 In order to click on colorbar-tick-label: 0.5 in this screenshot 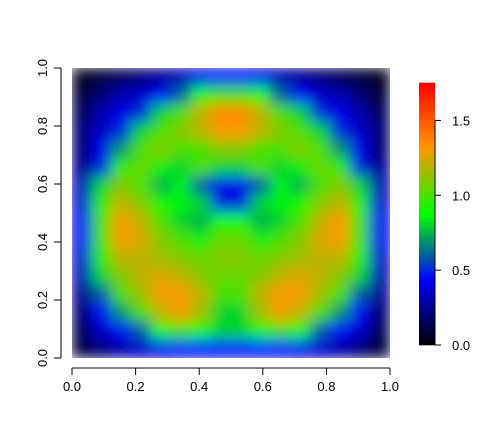, I will do `click(461, 270)`.